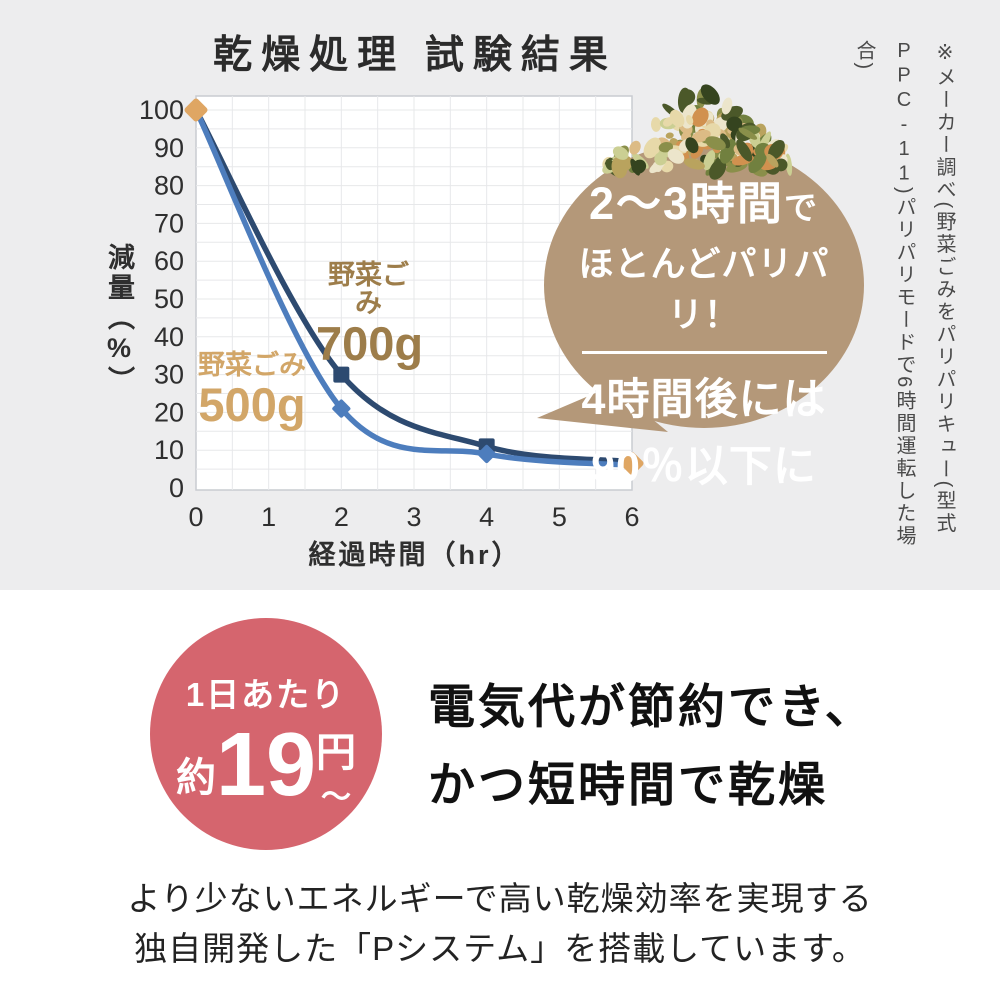  I want to click on y-tick-label: 50, so click(169, 299).